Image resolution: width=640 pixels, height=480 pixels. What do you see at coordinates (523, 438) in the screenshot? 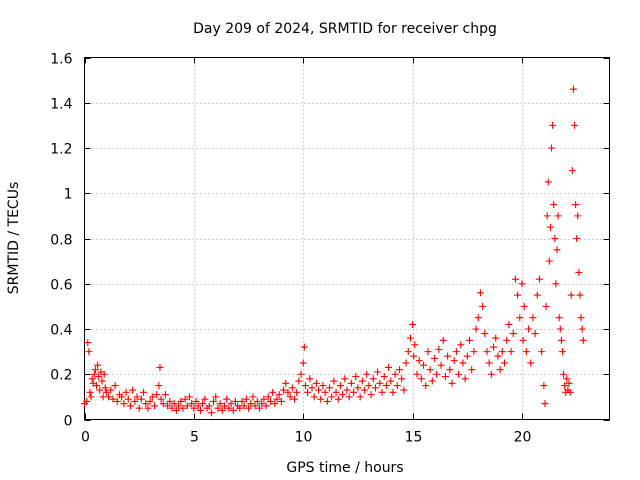
I see `x-tick-label: 20` at bounding box center [523, 438].